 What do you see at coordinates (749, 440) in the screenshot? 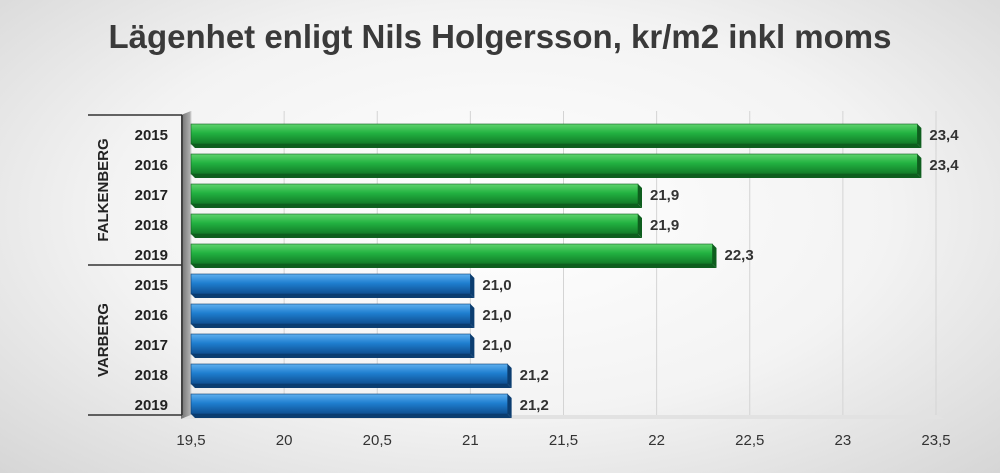
I see `x-tick-label: 22,5` at bounding box center [749, 440].